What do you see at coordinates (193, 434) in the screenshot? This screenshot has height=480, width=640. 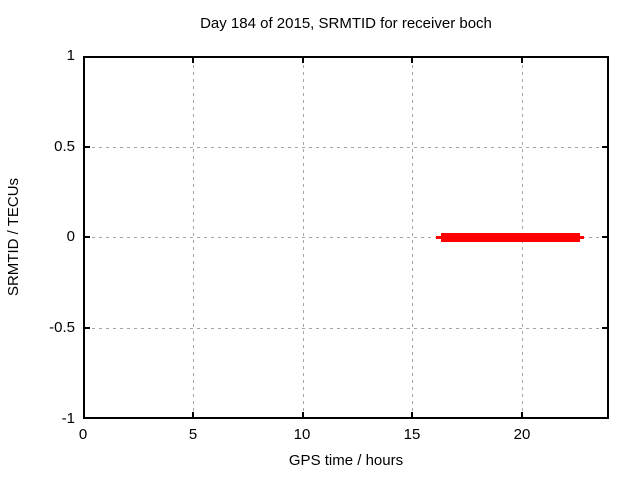 I see `x-tick-label: 5` at bounding box center [193, 434].